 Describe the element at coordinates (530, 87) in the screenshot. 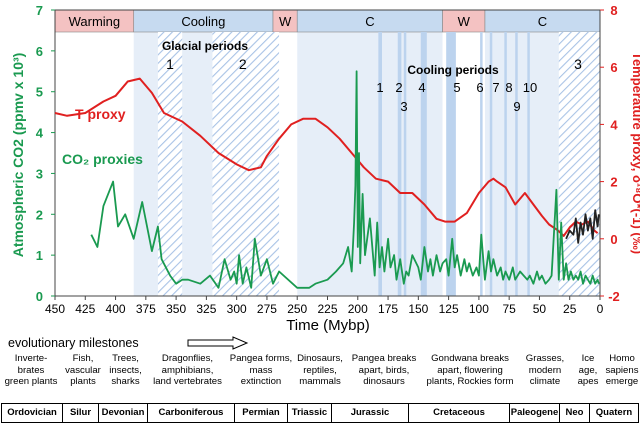

I see `cooling-period-number: 10` at that location.